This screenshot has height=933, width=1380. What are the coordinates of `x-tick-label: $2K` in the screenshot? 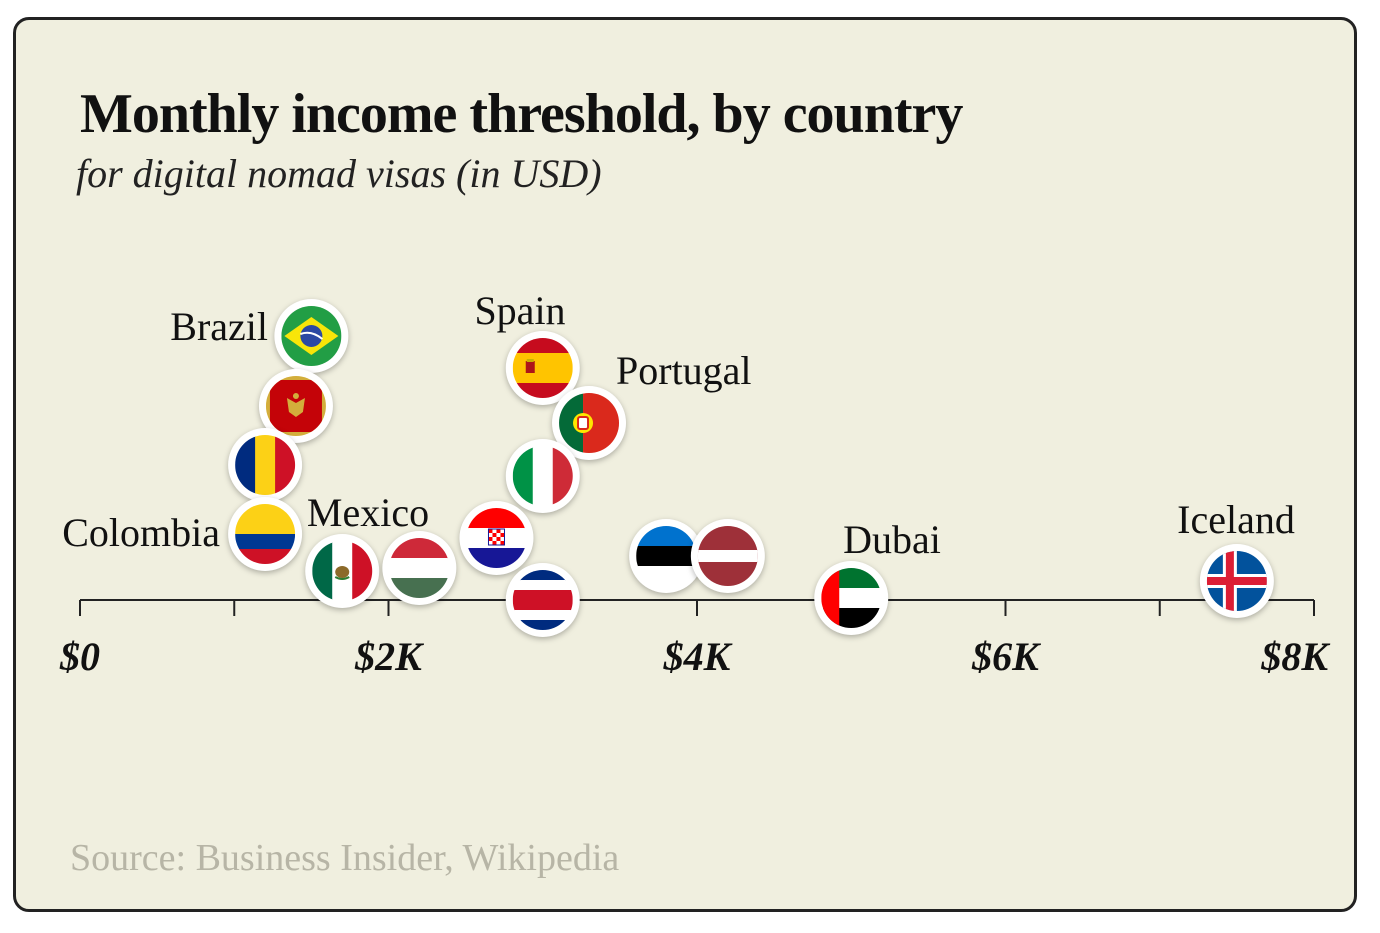 It's located at (389, 656).